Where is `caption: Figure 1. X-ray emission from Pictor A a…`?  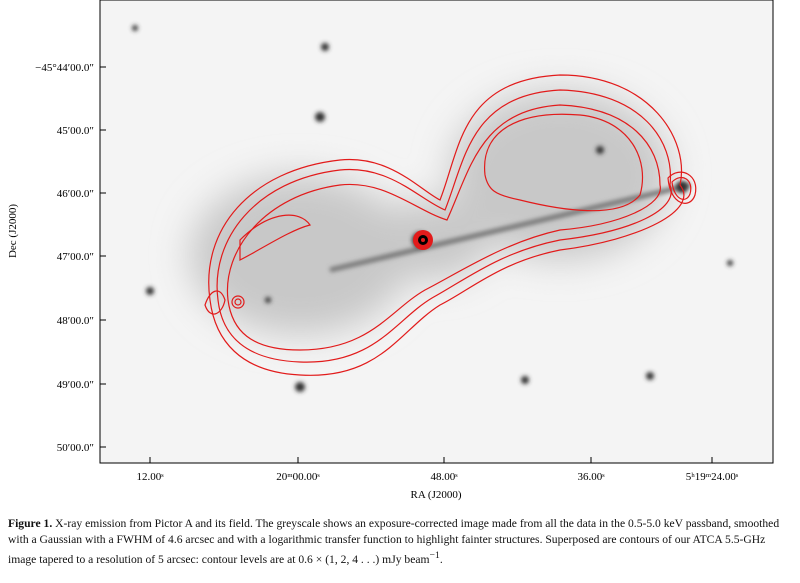 caption: Figure 1. X-ray emission from Pictor A a… is located at coordinates (400, 542).